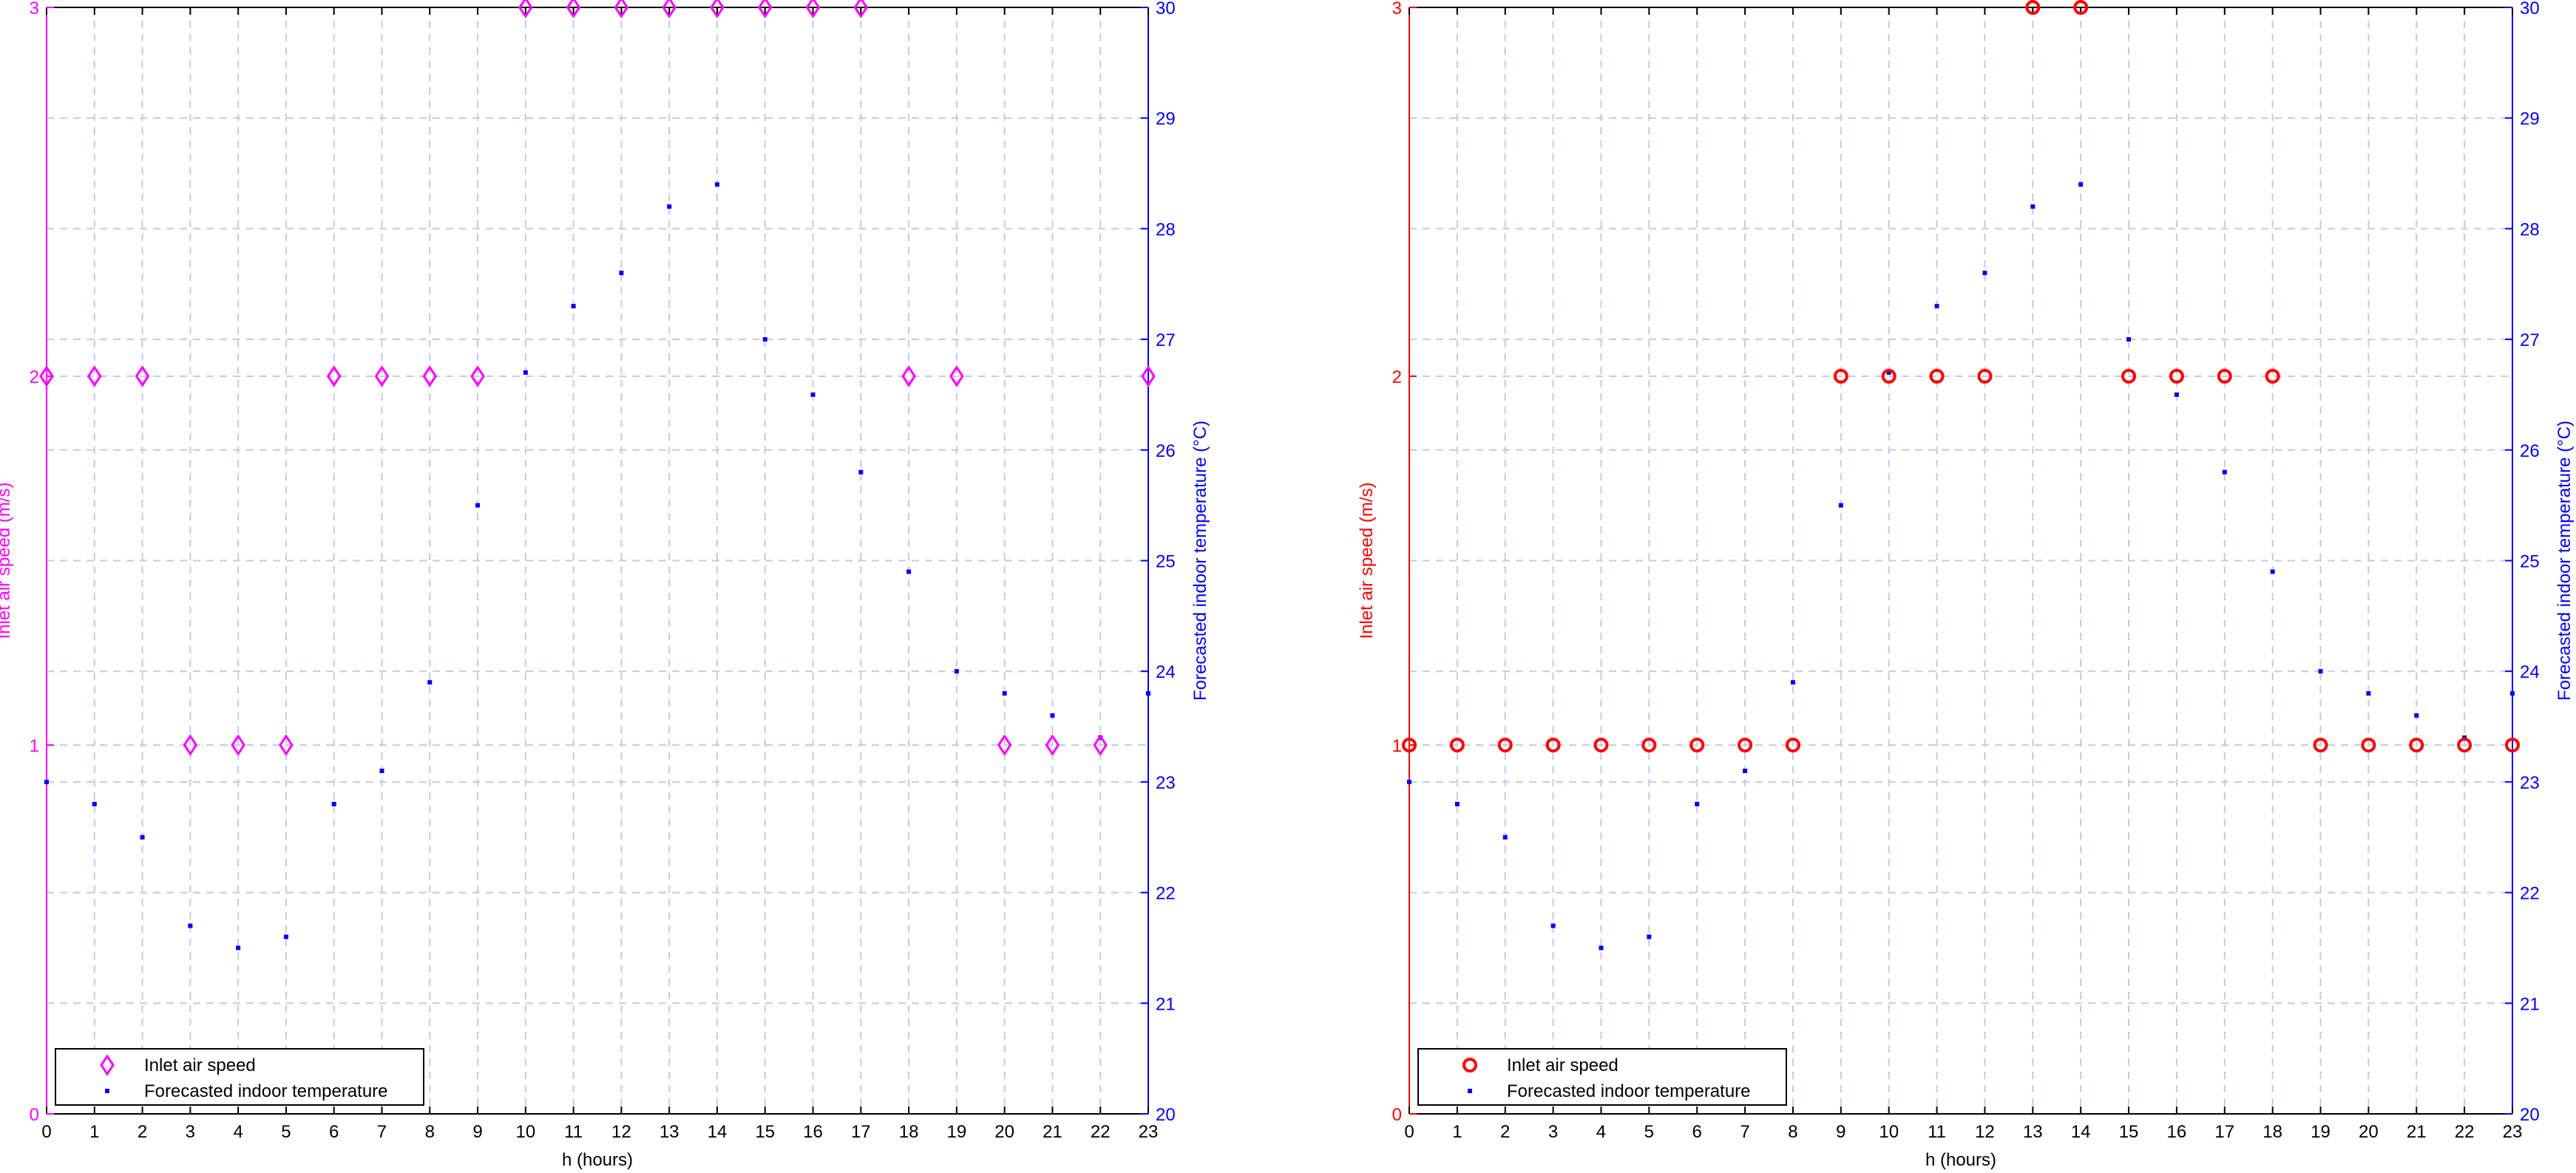  I want to click on x-tick-label: 19, so click(957, 1132).